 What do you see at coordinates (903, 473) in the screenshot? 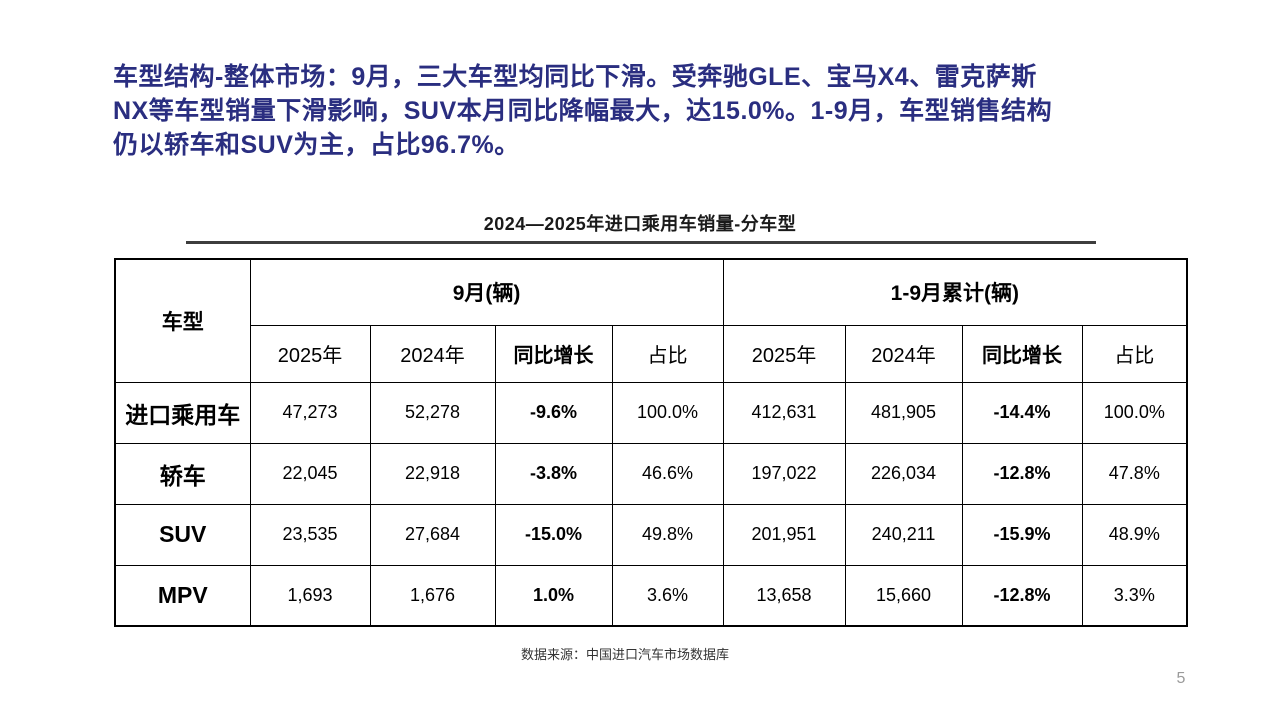
I see `cell: 226,034` at bounding box center [903, 473].